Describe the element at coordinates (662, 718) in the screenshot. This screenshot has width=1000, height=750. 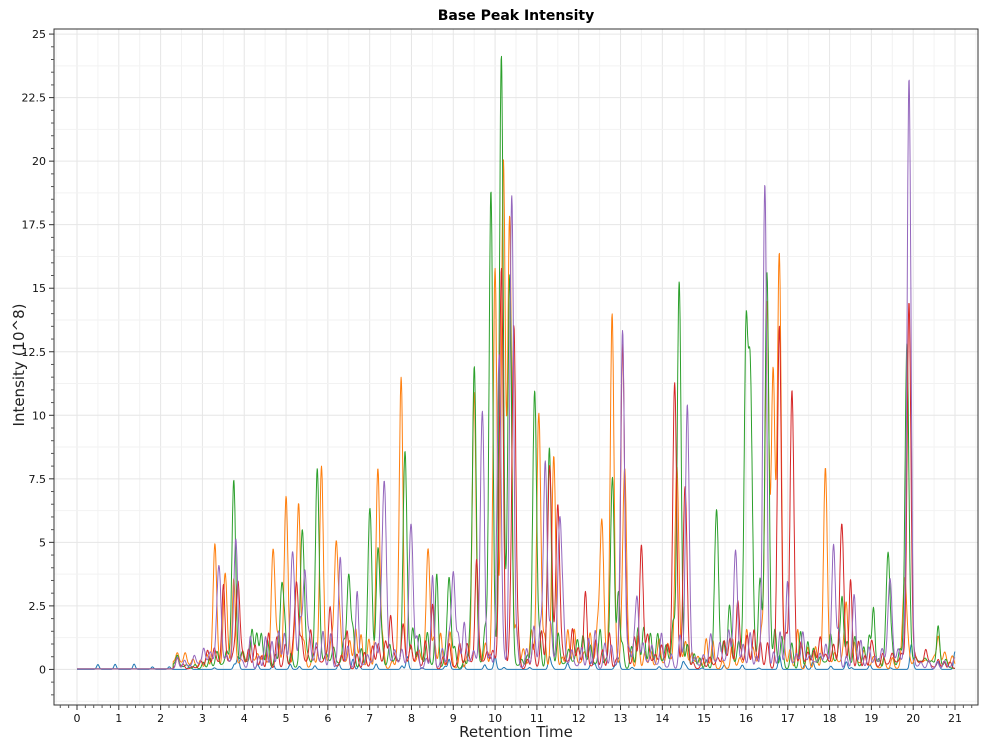
I see `x-tick-label: 14` at that location.